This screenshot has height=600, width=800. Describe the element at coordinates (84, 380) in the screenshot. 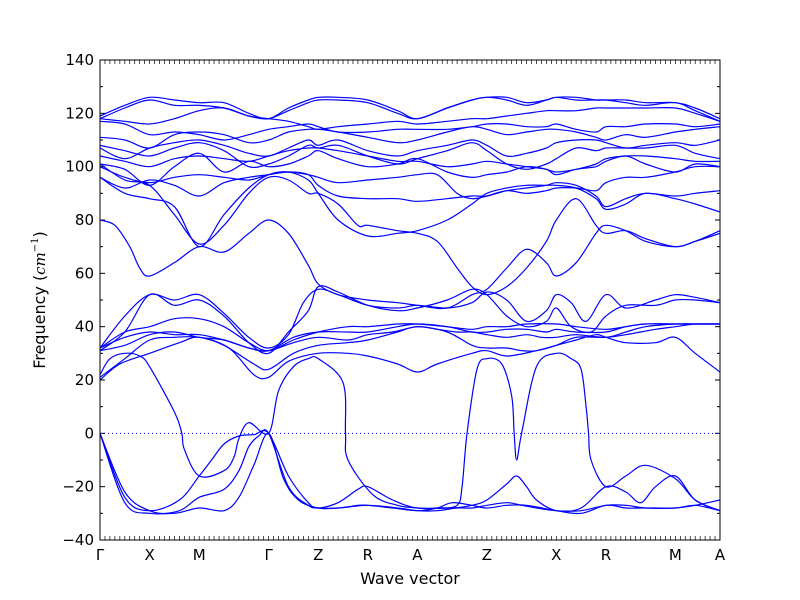

I see `ytick-label: 20` at that location.